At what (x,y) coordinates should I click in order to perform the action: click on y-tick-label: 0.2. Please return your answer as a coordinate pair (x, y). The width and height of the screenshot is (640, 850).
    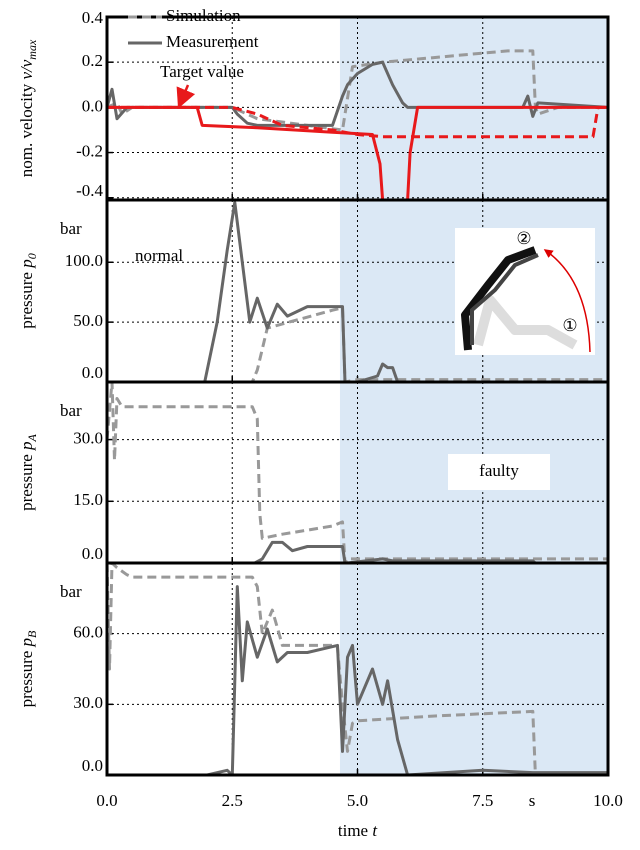
    Looking at the image, I should click on (92, 60).